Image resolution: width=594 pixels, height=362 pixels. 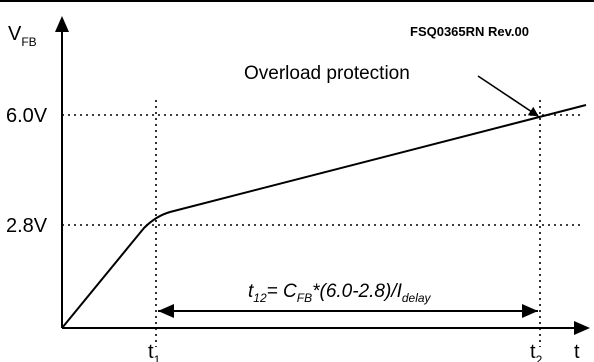 What do you see at coordinates (27, 226) in the screenshot?
I see `y-tick-2-8v: 2.8V` at bounding box center [27, 226].